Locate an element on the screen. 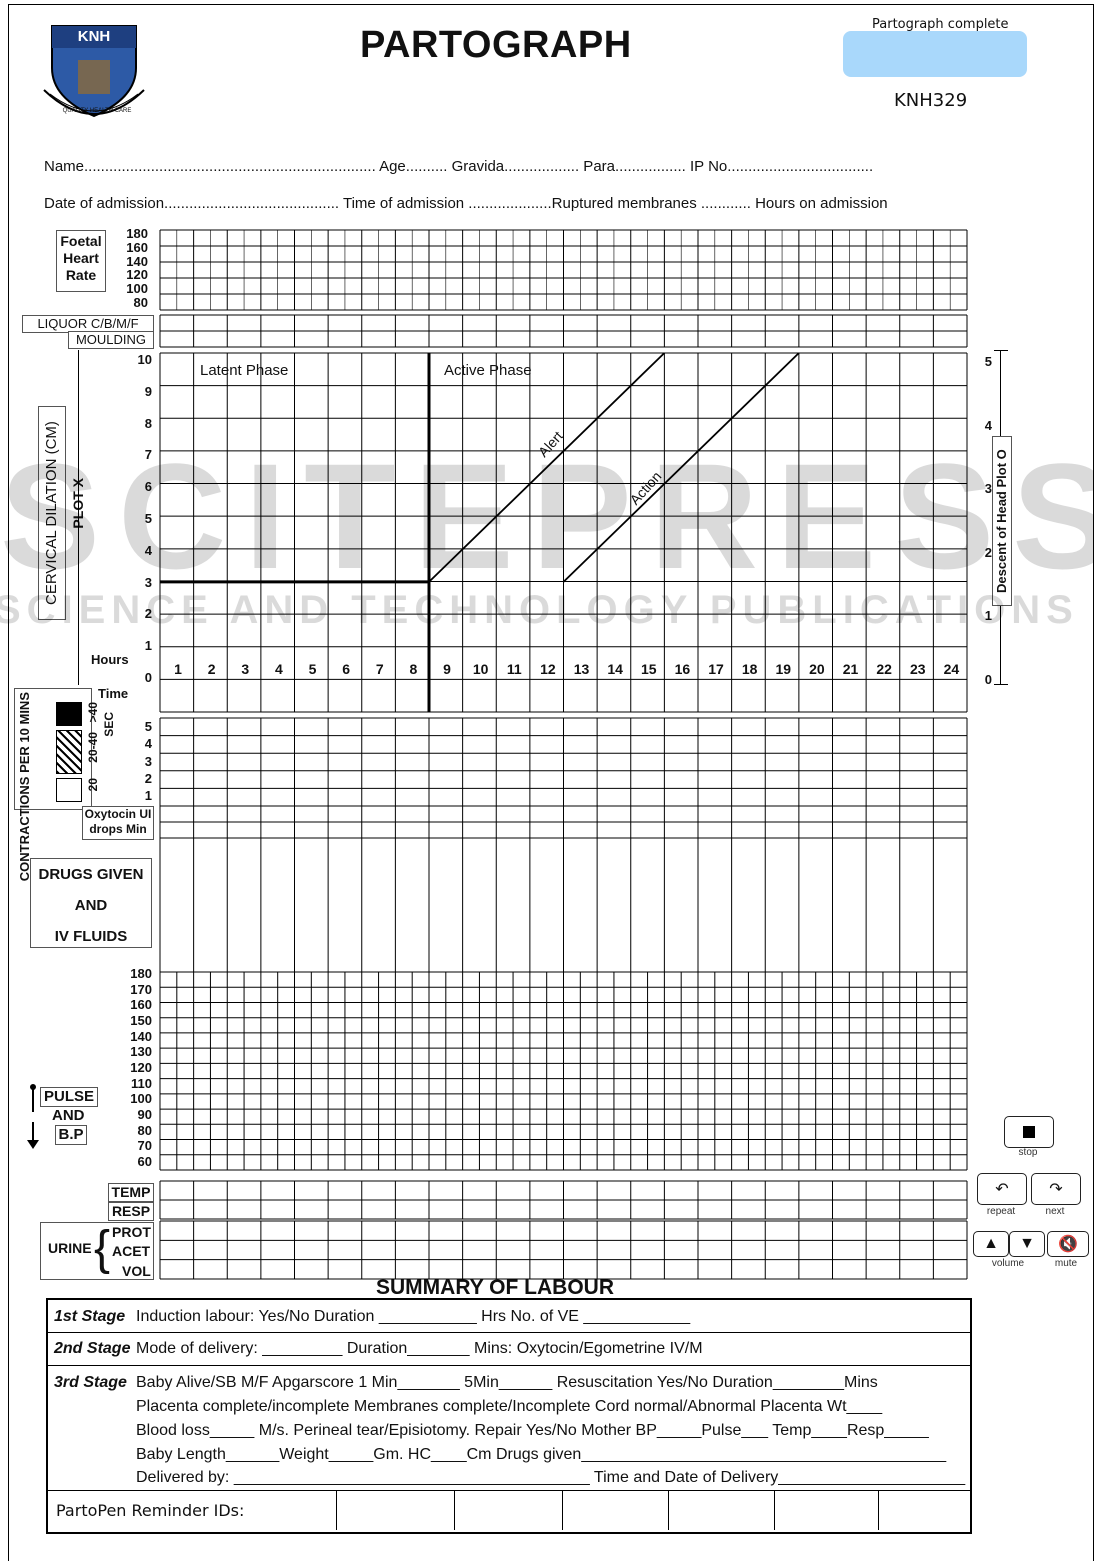 Image resolution: width=1094 pixels, height=1563 pixels. hour-label-4: 4 is located at coordinates (278, 669).